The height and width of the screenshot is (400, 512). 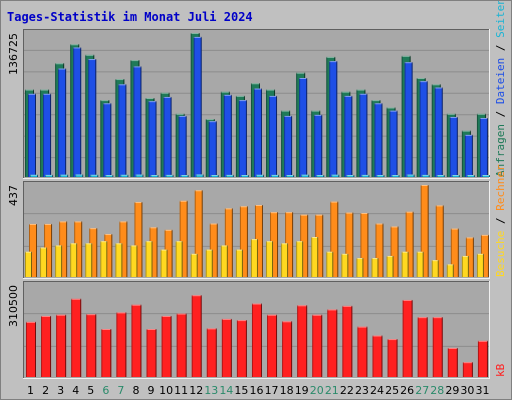 What do you see at coordinates (362, 390) in the screenshot?
I see `x-label: 23` at bounding box center [362, 390].